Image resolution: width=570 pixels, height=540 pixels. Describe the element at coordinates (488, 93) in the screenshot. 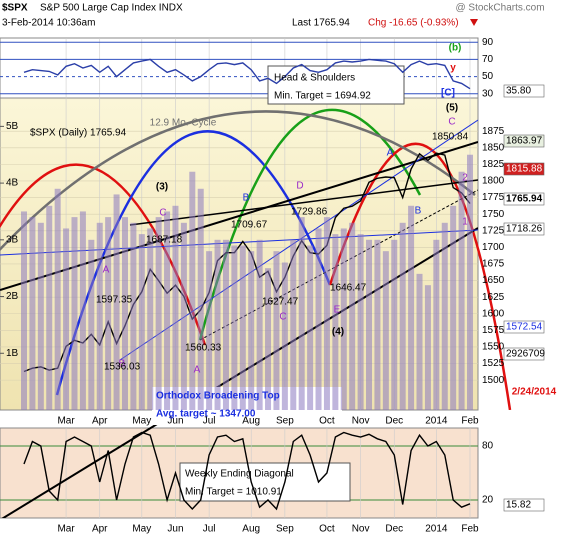

I see `y-tick-label: 30` at that location.